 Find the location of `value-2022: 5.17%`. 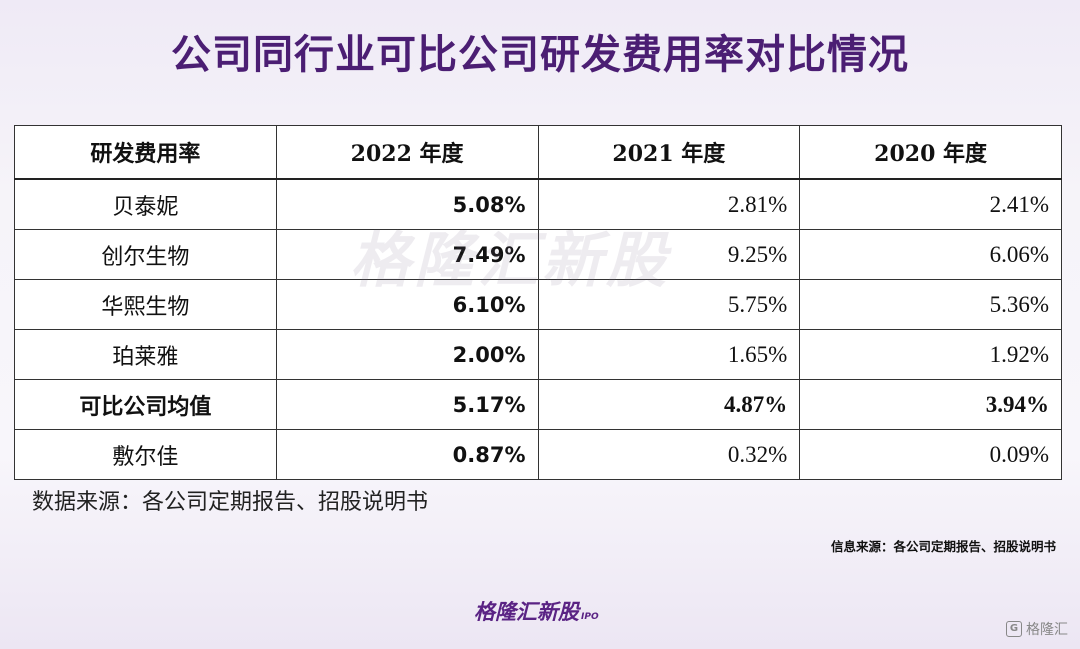

value-2022: 5.17% is located at coordinates (407, 404).